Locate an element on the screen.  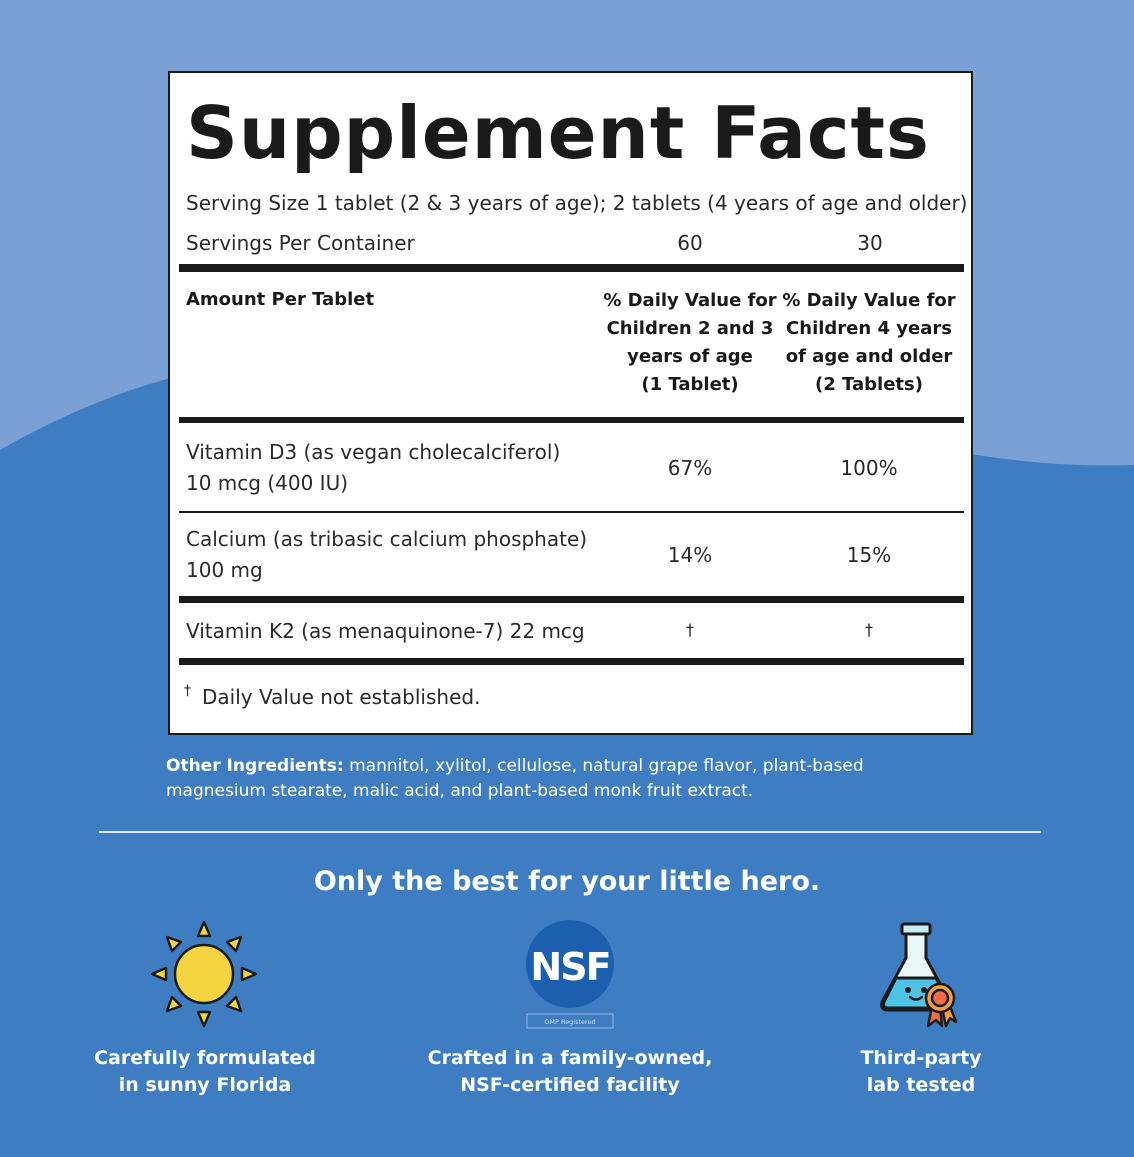
nutrient-name-line: 10 mcg (400 IU) is located at coordinates (267, 483).